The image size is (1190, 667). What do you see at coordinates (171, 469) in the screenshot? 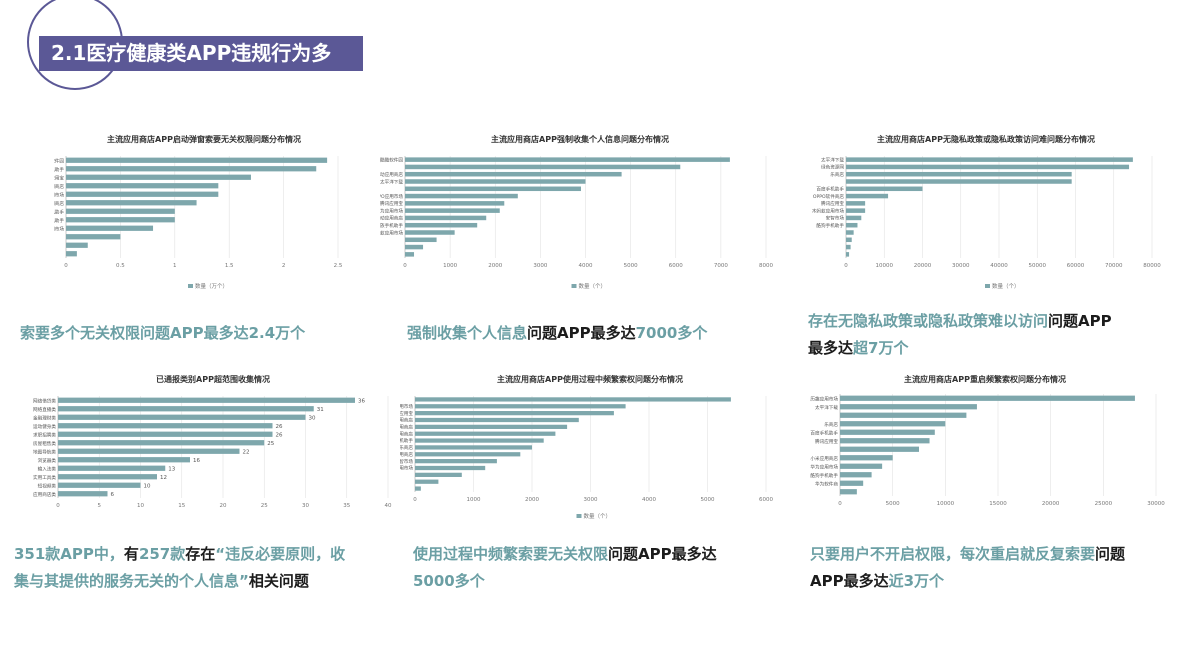
I see `data-label: 13` at bounding box center [171, 469].